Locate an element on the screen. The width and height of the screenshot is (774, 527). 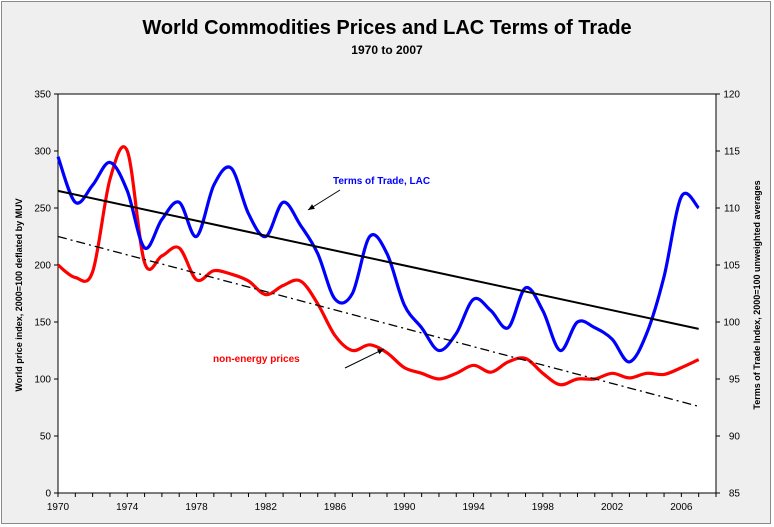
y-right-tick-label: 90 is located at coordinates (735, 437).